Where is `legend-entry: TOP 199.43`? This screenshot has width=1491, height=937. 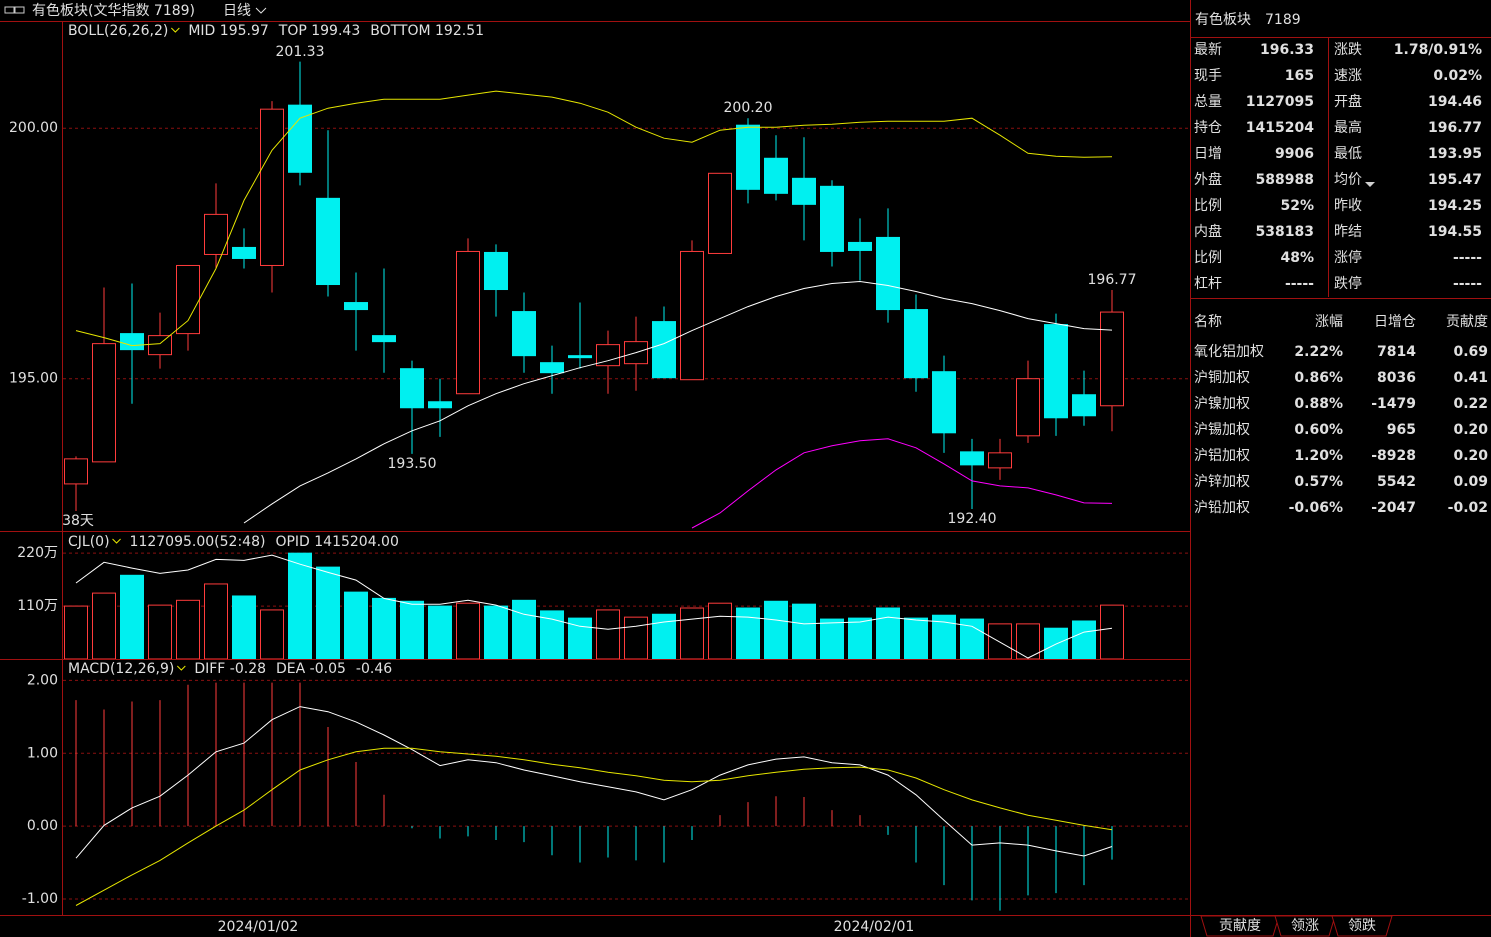 legend-entry: TOP 199.43 is located at coordinates (319, 31).